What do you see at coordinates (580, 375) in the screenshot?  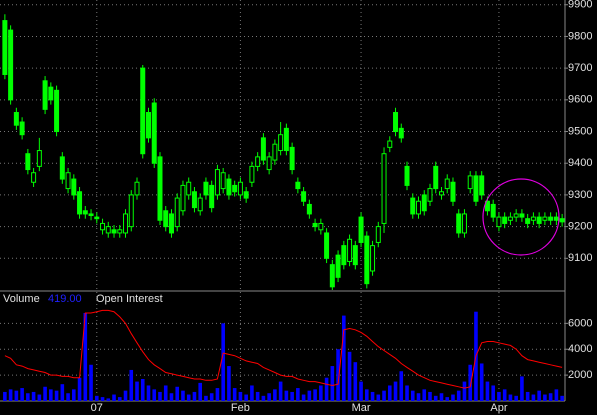 I see `y-tick-label: 2000` at bounding box center [580, 375].